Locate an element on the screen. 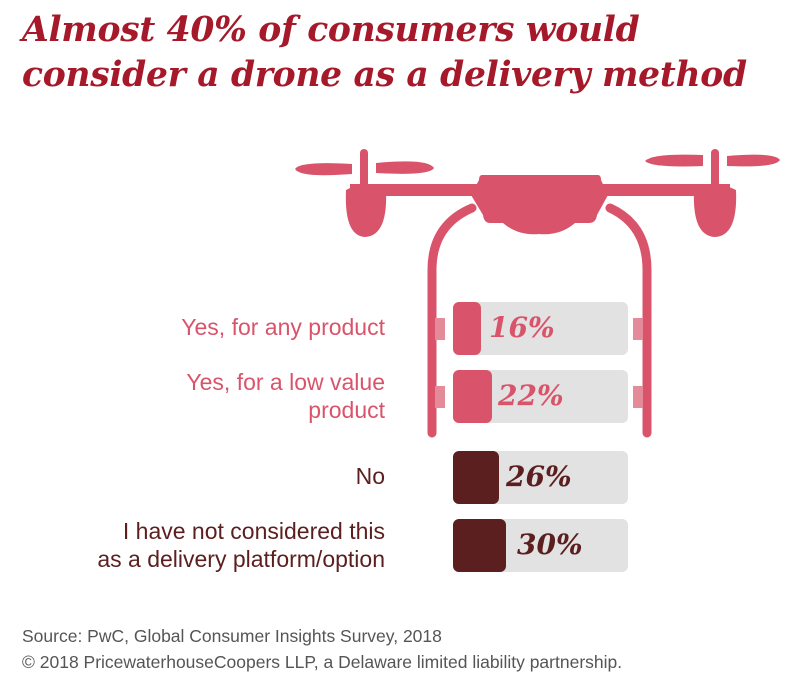 This screenshot has height=700, width=800. bar-label-no: No is located at coordinates (370, 476).